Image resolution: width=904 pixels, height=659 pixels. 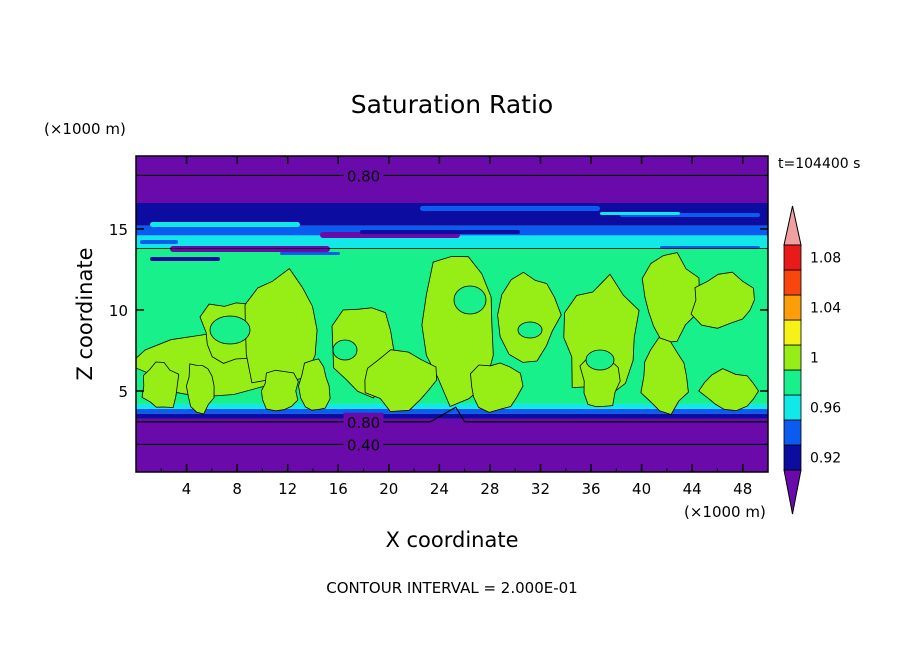 I want to click on x-unit-label: (×1000 m), so click(x=725, y=512).